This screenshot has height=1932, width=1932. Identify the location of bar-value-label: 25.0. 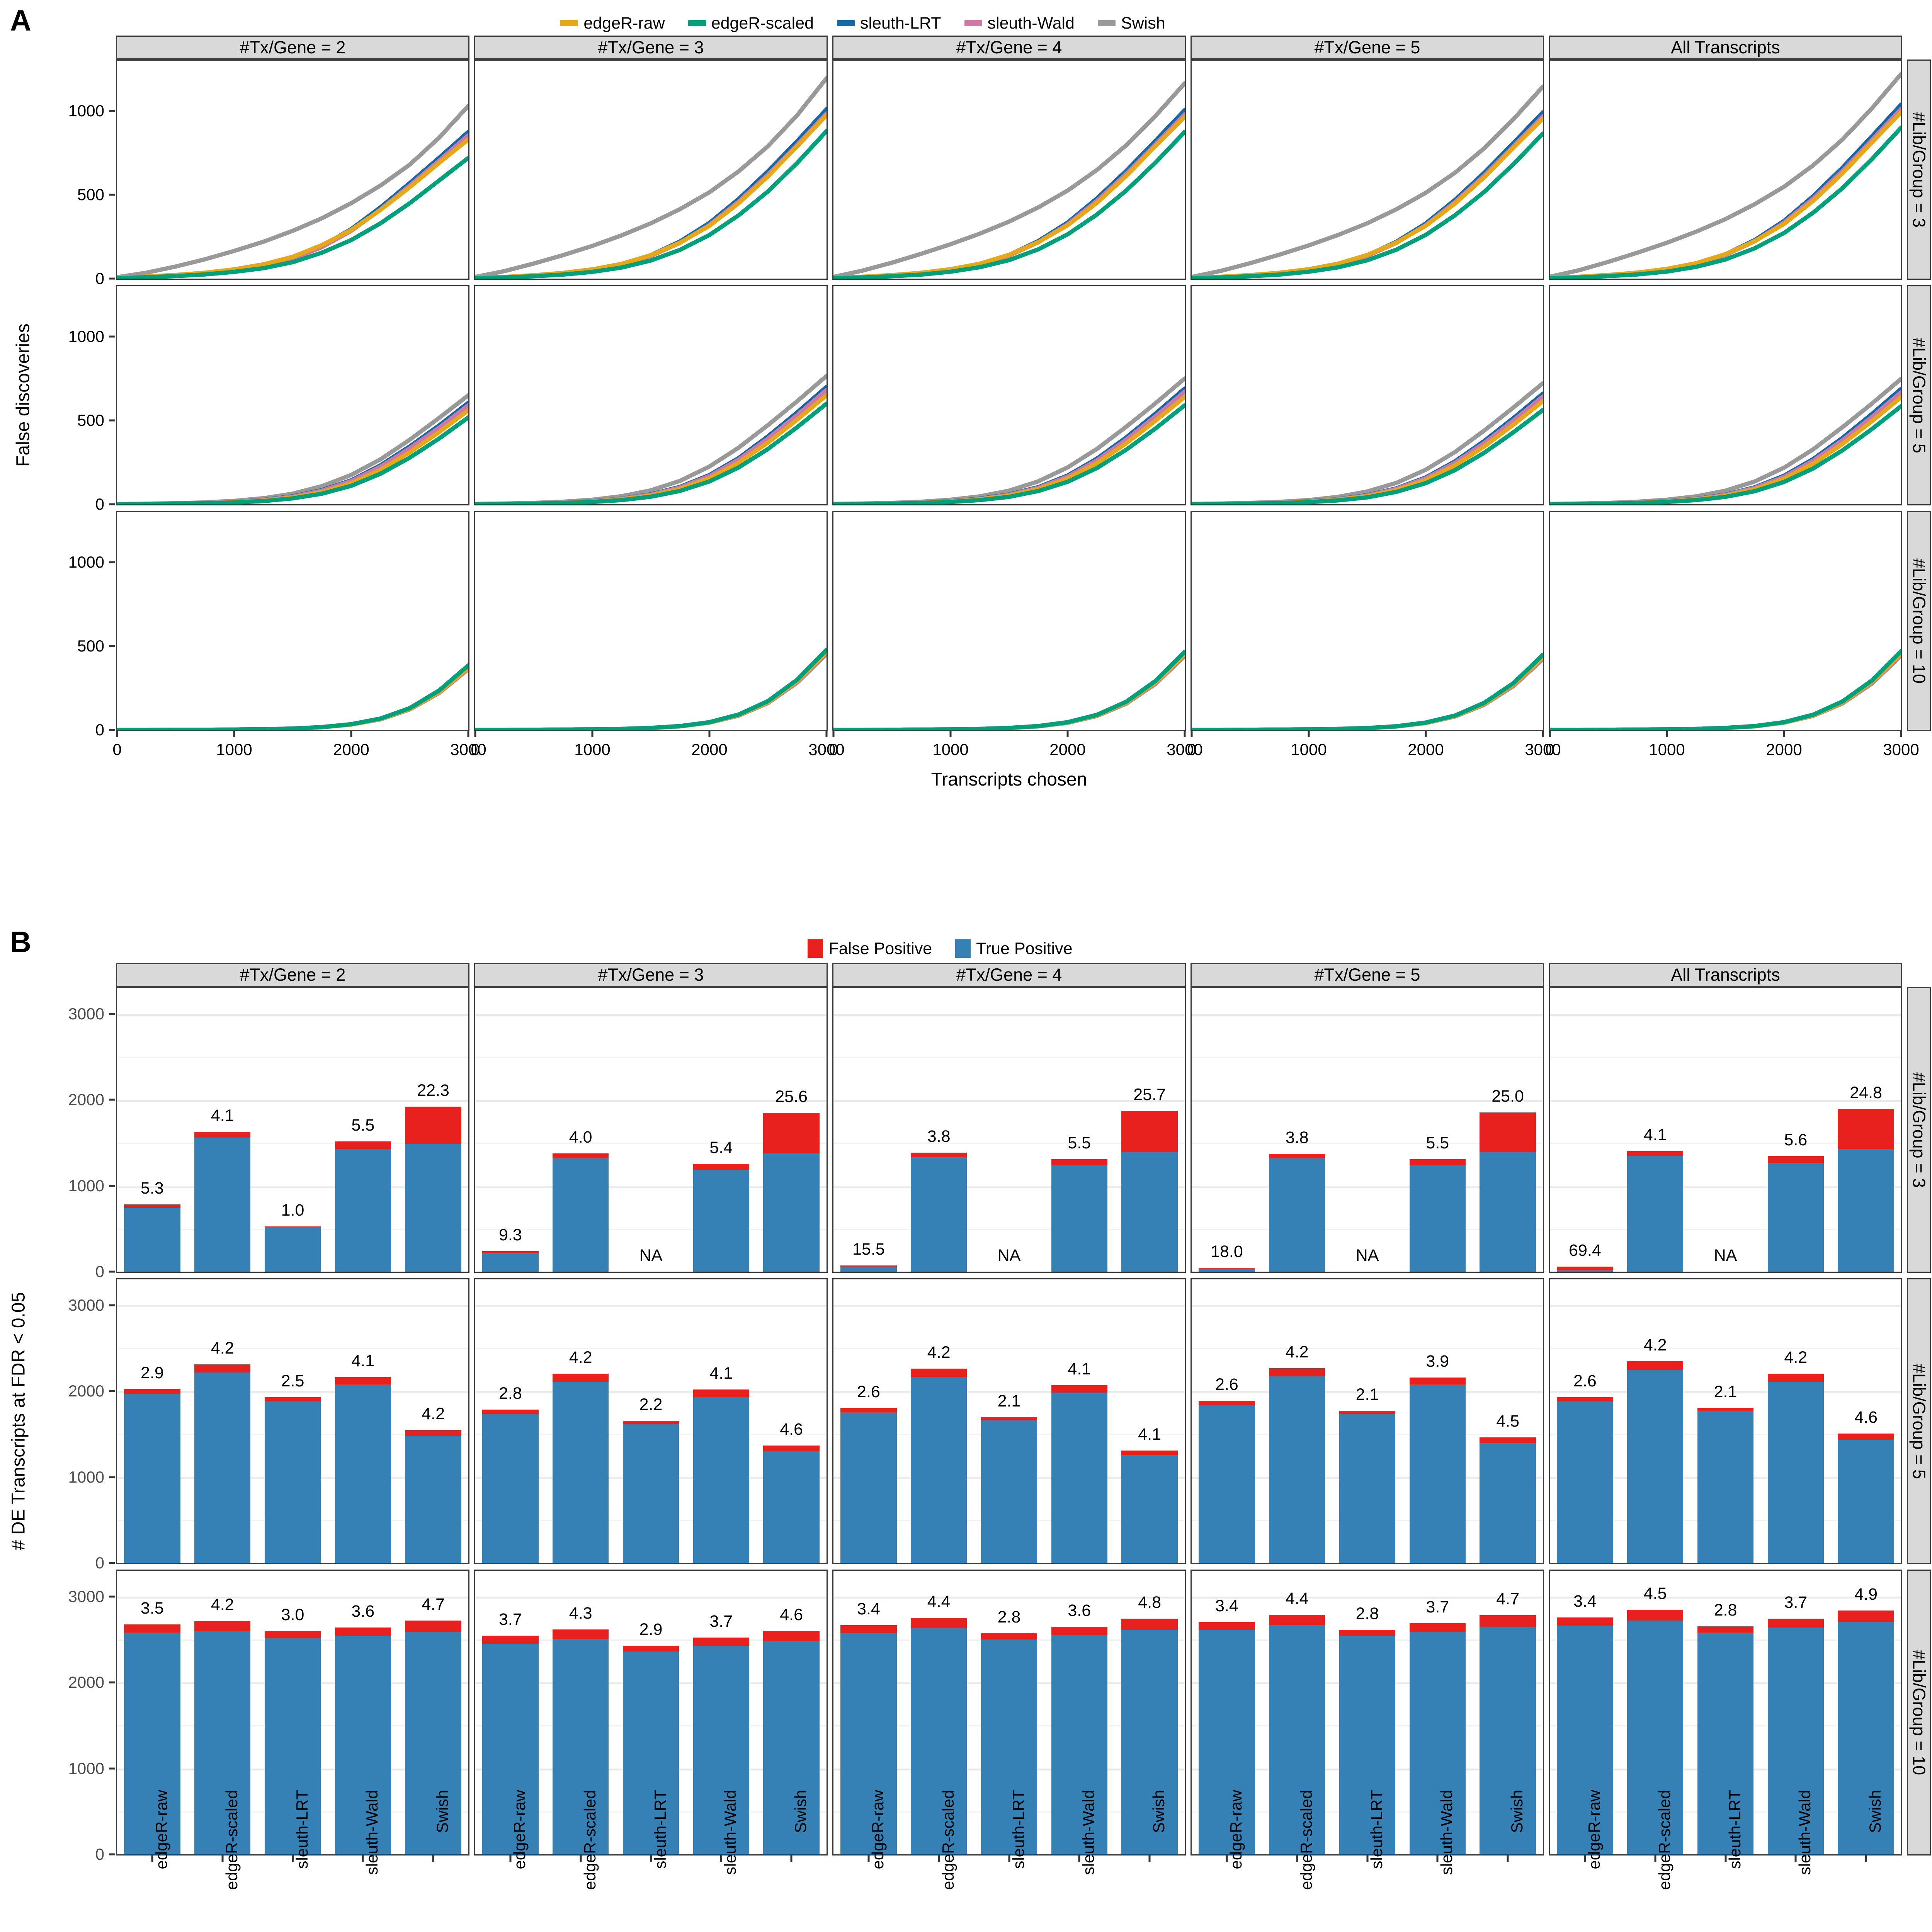
(1508, 1096).